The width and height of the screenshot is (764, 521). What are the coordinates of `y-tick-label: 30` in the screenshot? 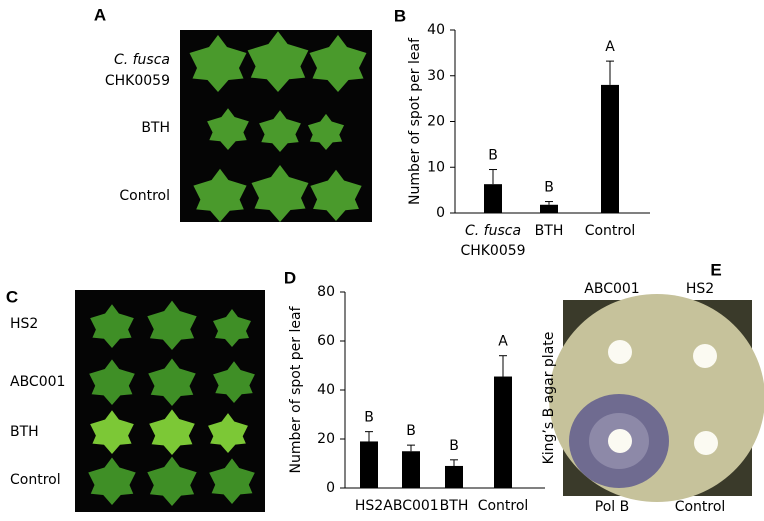 It's located at (436, 76).